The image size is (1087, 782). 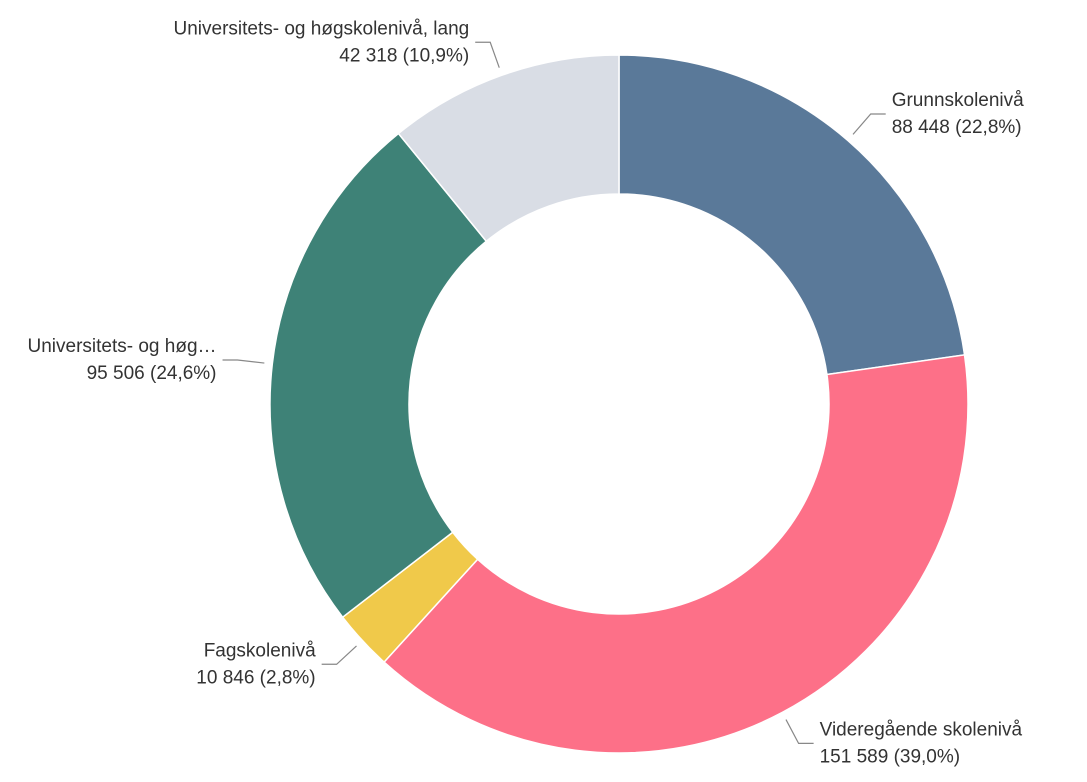 I want to click on slice-label: Fagskolenivå, so click(x=260, y=650).